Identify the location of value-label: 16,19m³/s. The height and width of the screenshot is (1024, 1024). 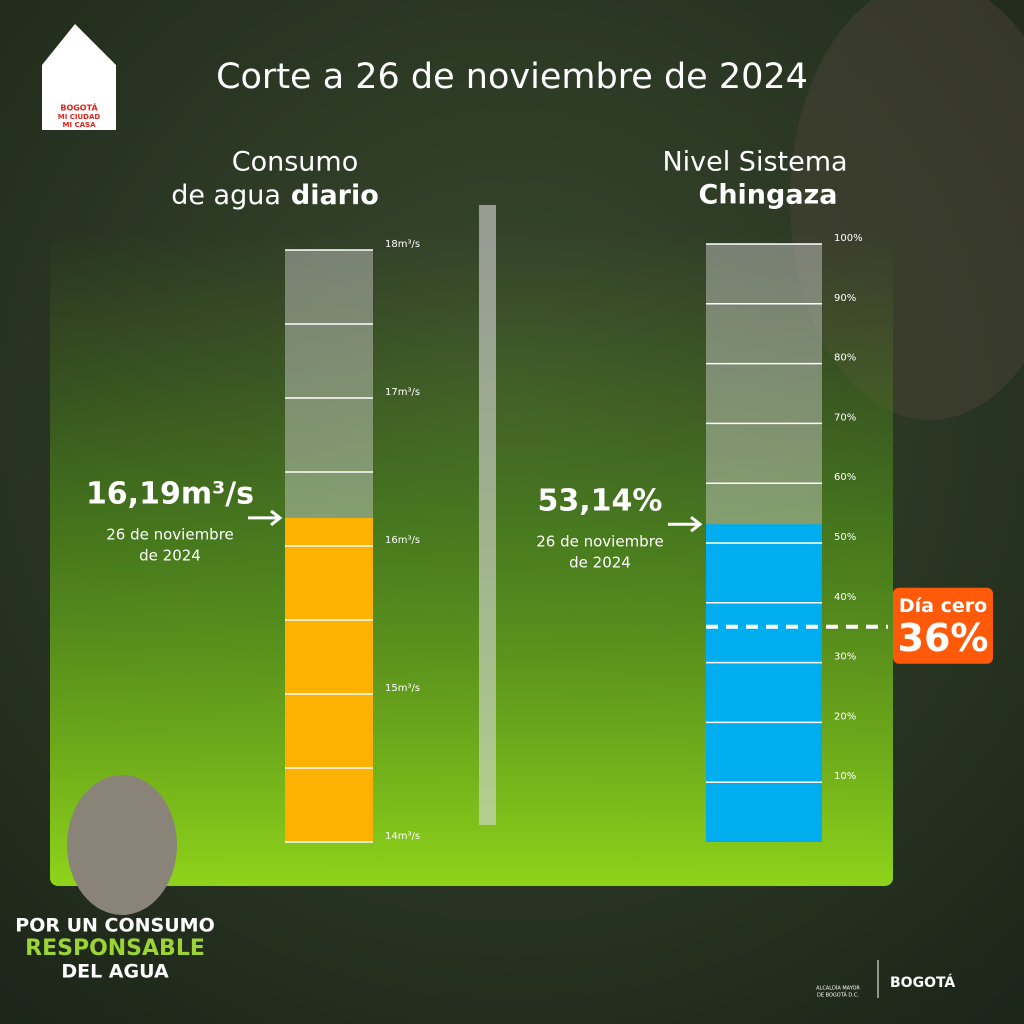
(170, 494).